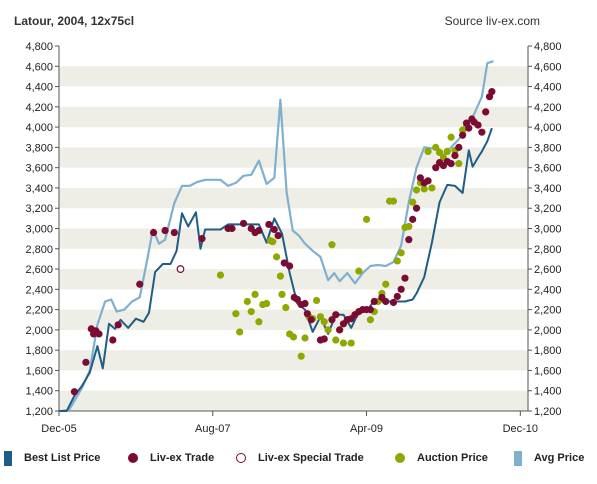  What do you see at coordinates (39, 351) in the screenshot?
I see `y-tick-label-left: 1,800` at bounding box center [39, 351].